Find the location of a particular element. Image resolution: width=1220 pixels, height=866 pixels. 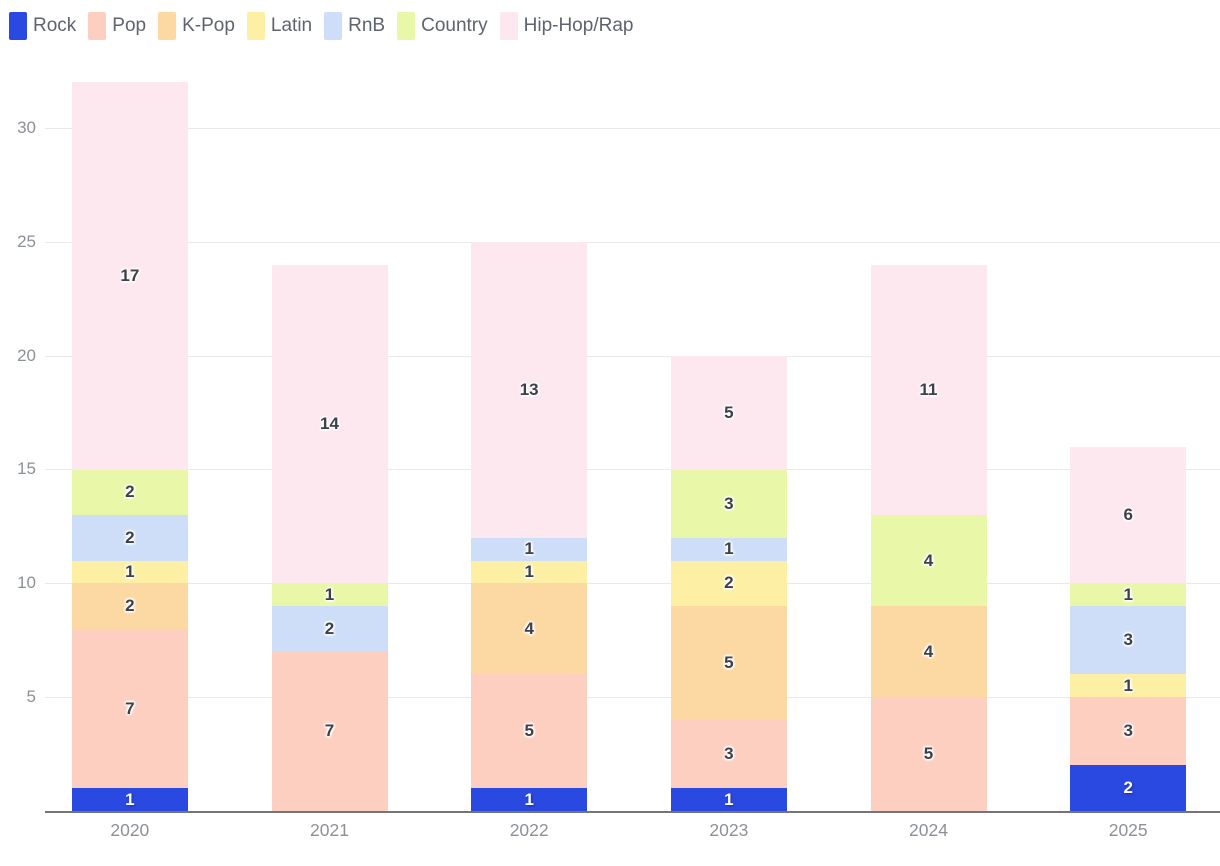

legend-item-latin: Latin is located at coordinates (279, 26).